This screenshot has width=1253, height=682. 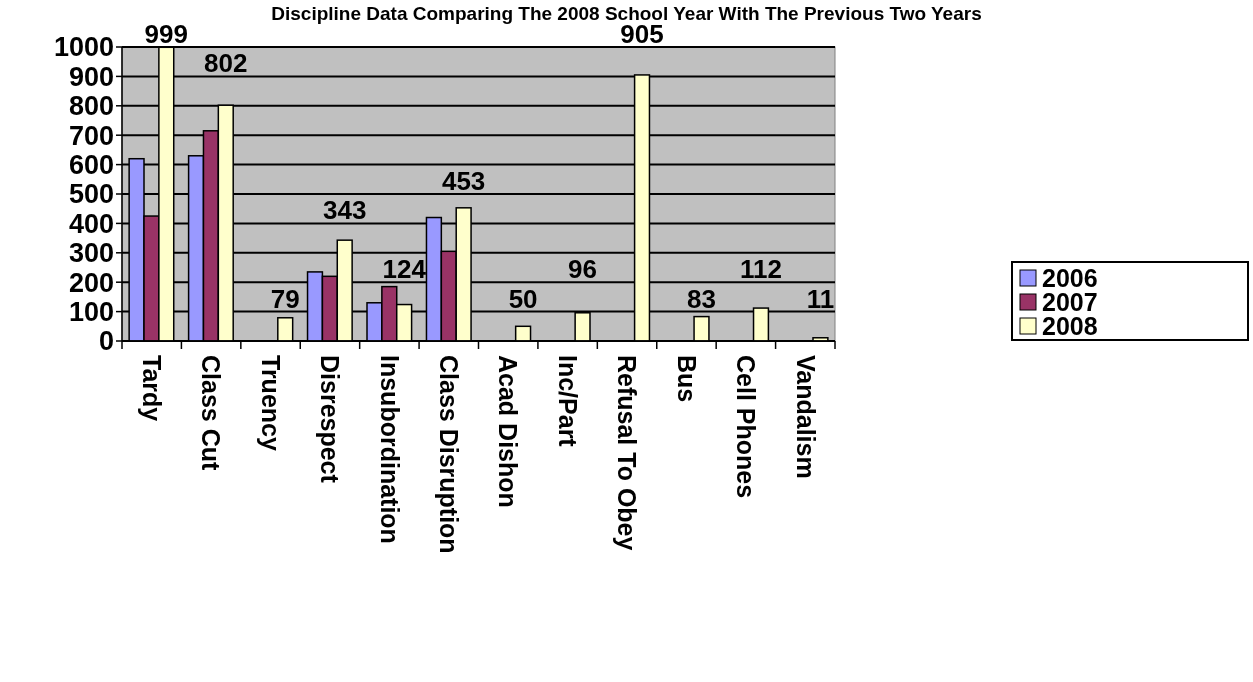 What do you see at coordinates (389, 449) in the screenshot?
I see `x-tick-label: Insubordination` at bounding box center [389, 449].